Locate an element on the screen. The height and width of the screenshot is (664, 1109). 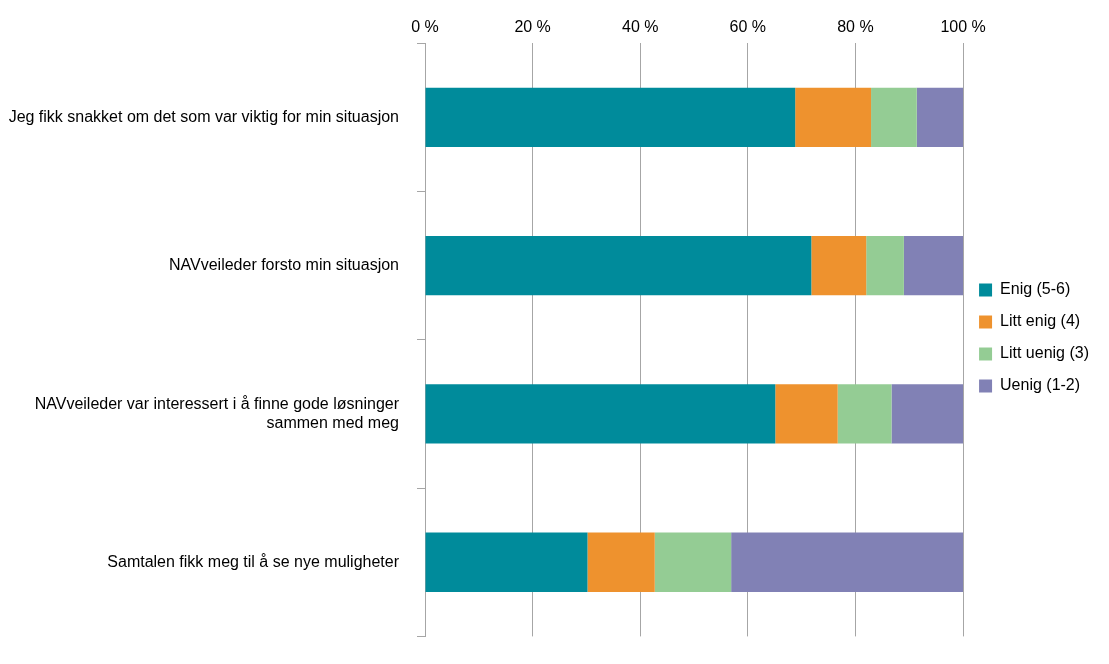
x-tick-label: 40 % is located at coordinates (640, 27).